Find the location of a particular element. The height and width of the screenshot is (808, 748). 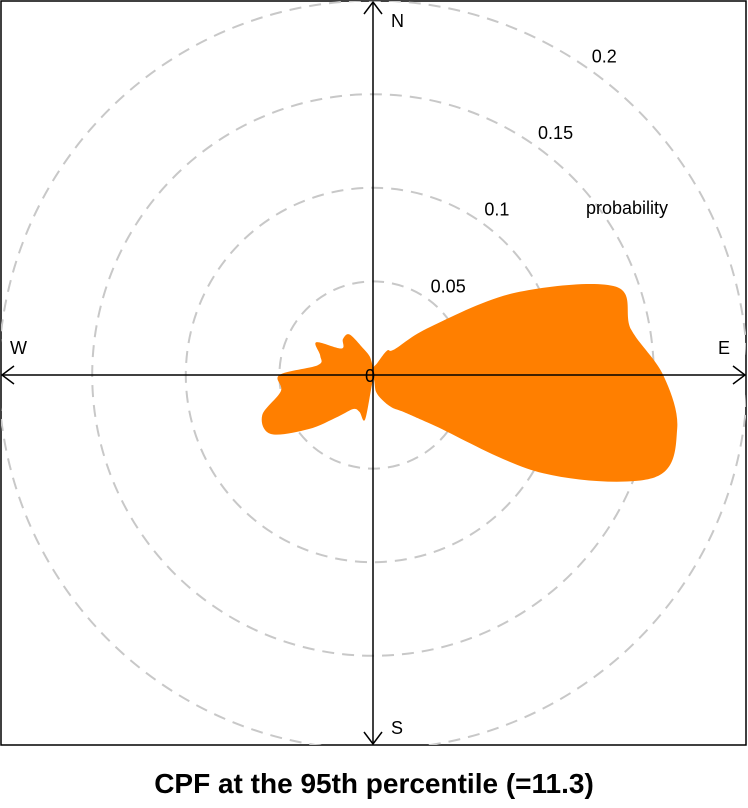

center-label: 0 is located at coordinates (370, 376).